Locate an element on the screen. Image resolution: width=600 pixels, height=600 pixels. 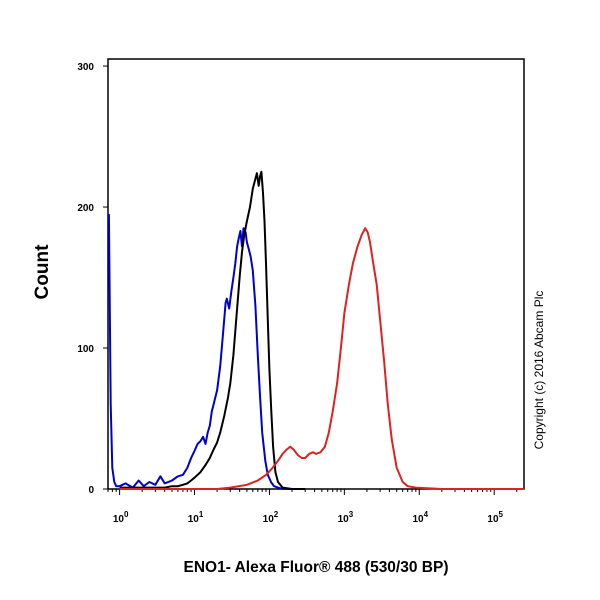
x-tick-label: 10² is located at coordinates (271, 517).